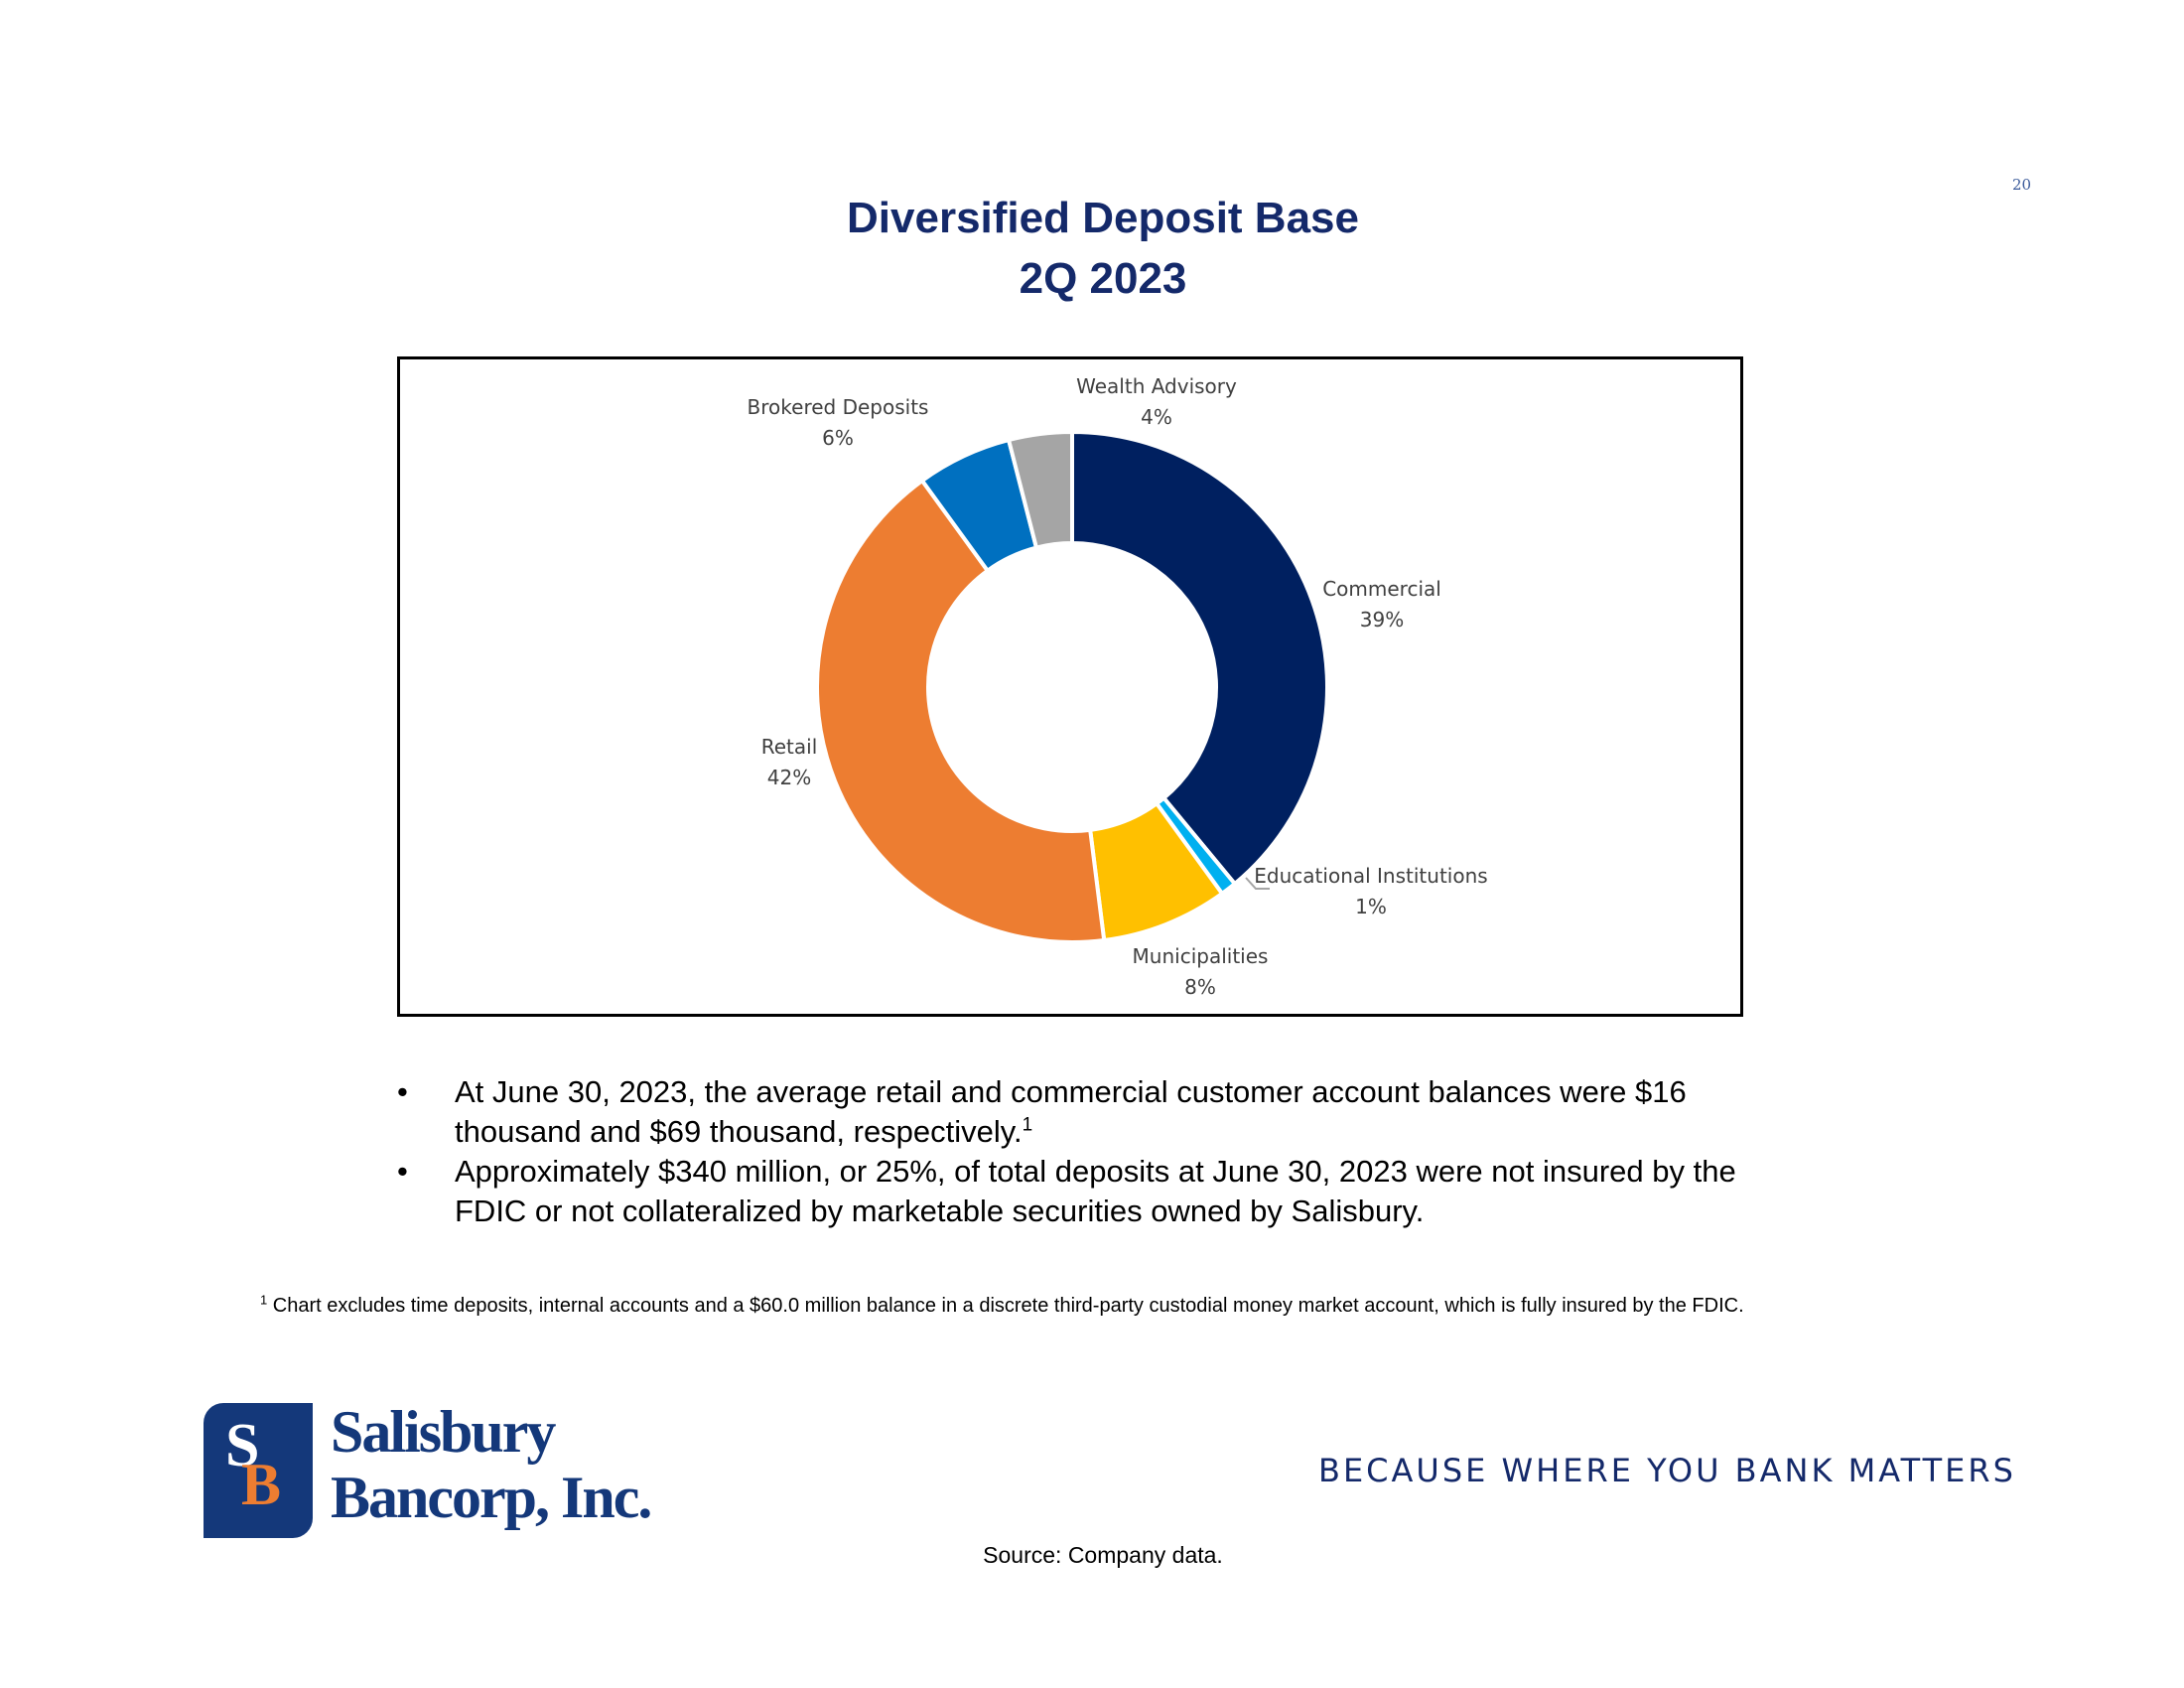 Image resolution: width=2184 pixels, height=1688 pixels. I want to click on data-label-name: Brokered Deposits, so click(838, 407).